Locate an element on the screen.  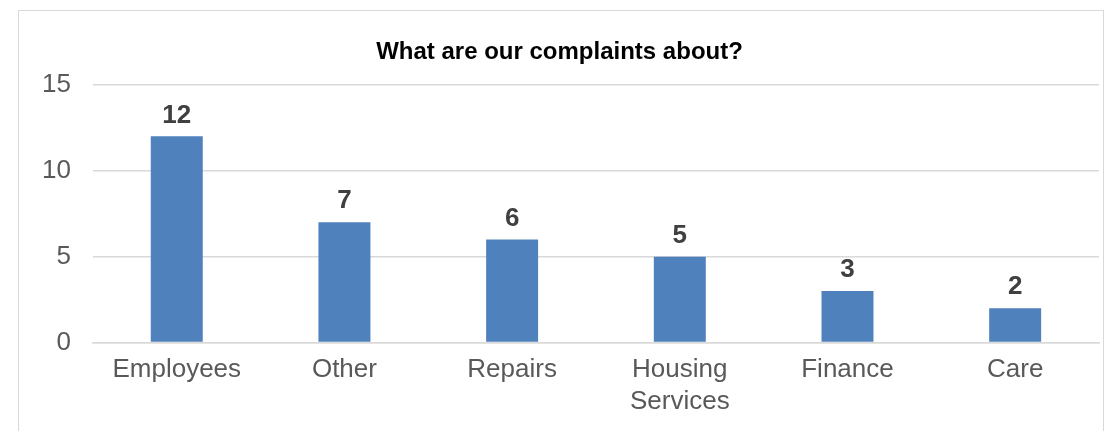
y-tick-label: 0 is located at coordinates (63, 340).